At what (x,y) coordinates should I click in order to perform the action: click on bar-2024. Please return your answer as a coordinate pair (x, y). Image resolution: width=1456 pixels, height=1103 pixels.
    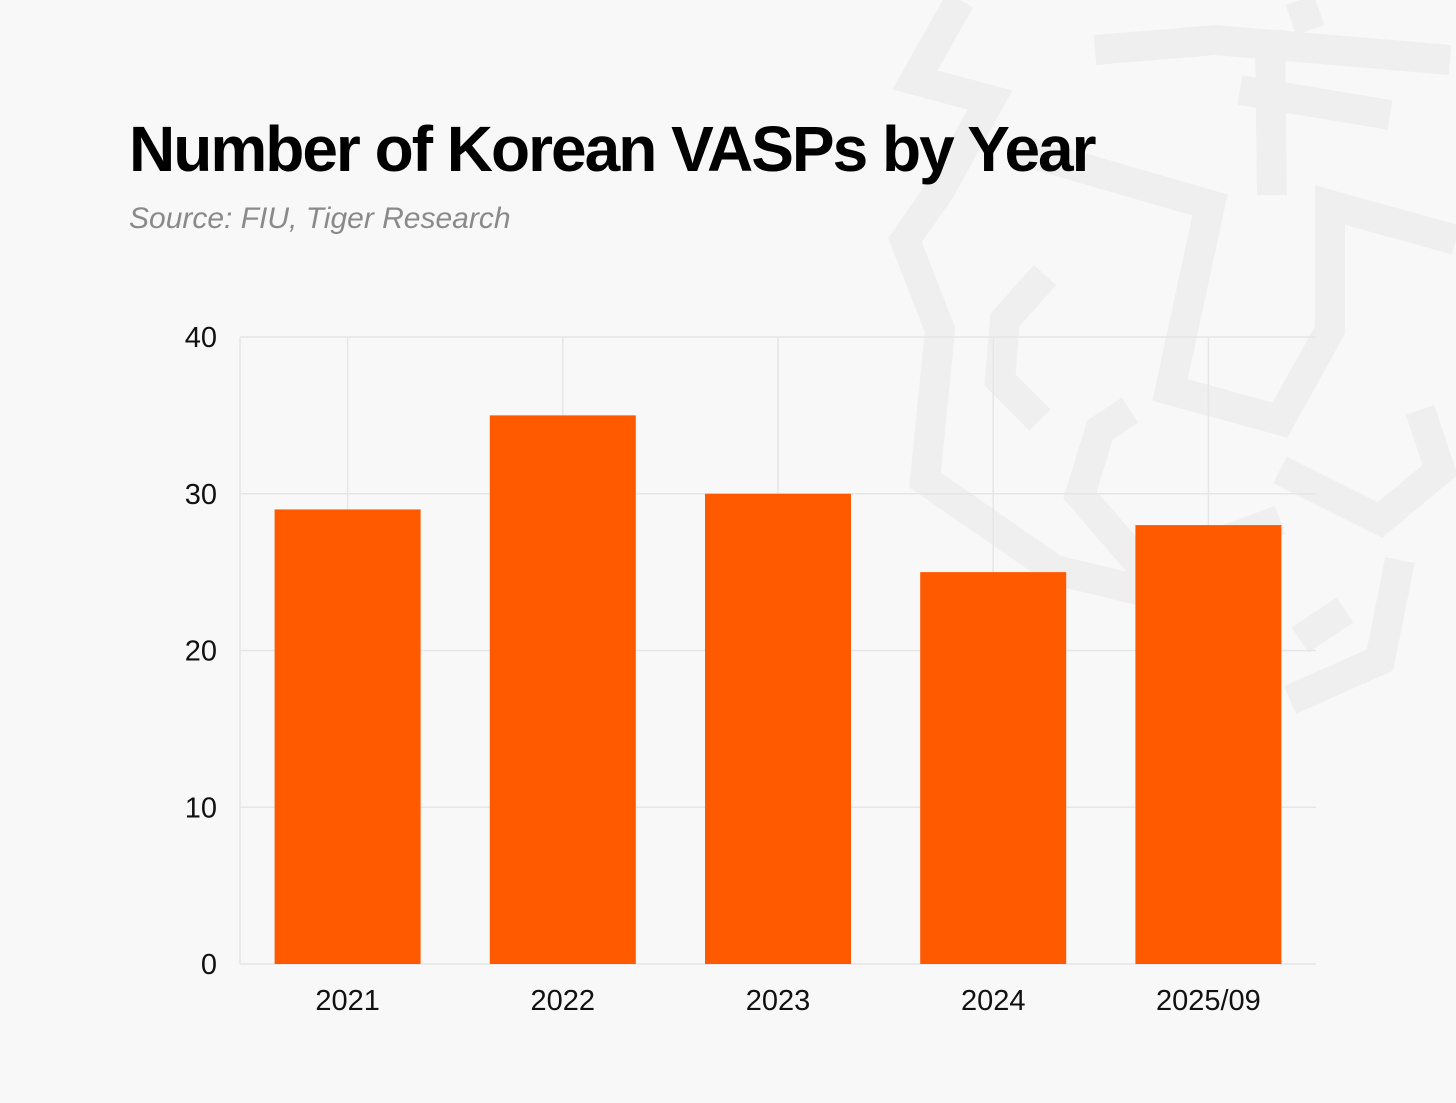
    Looking at the image, I should click on (993, 768).